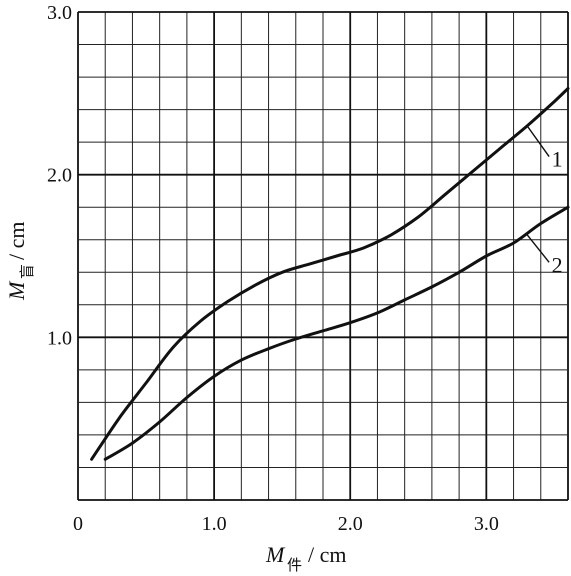  I want to click on x-tick-label: 1.0, so click(214, 524).